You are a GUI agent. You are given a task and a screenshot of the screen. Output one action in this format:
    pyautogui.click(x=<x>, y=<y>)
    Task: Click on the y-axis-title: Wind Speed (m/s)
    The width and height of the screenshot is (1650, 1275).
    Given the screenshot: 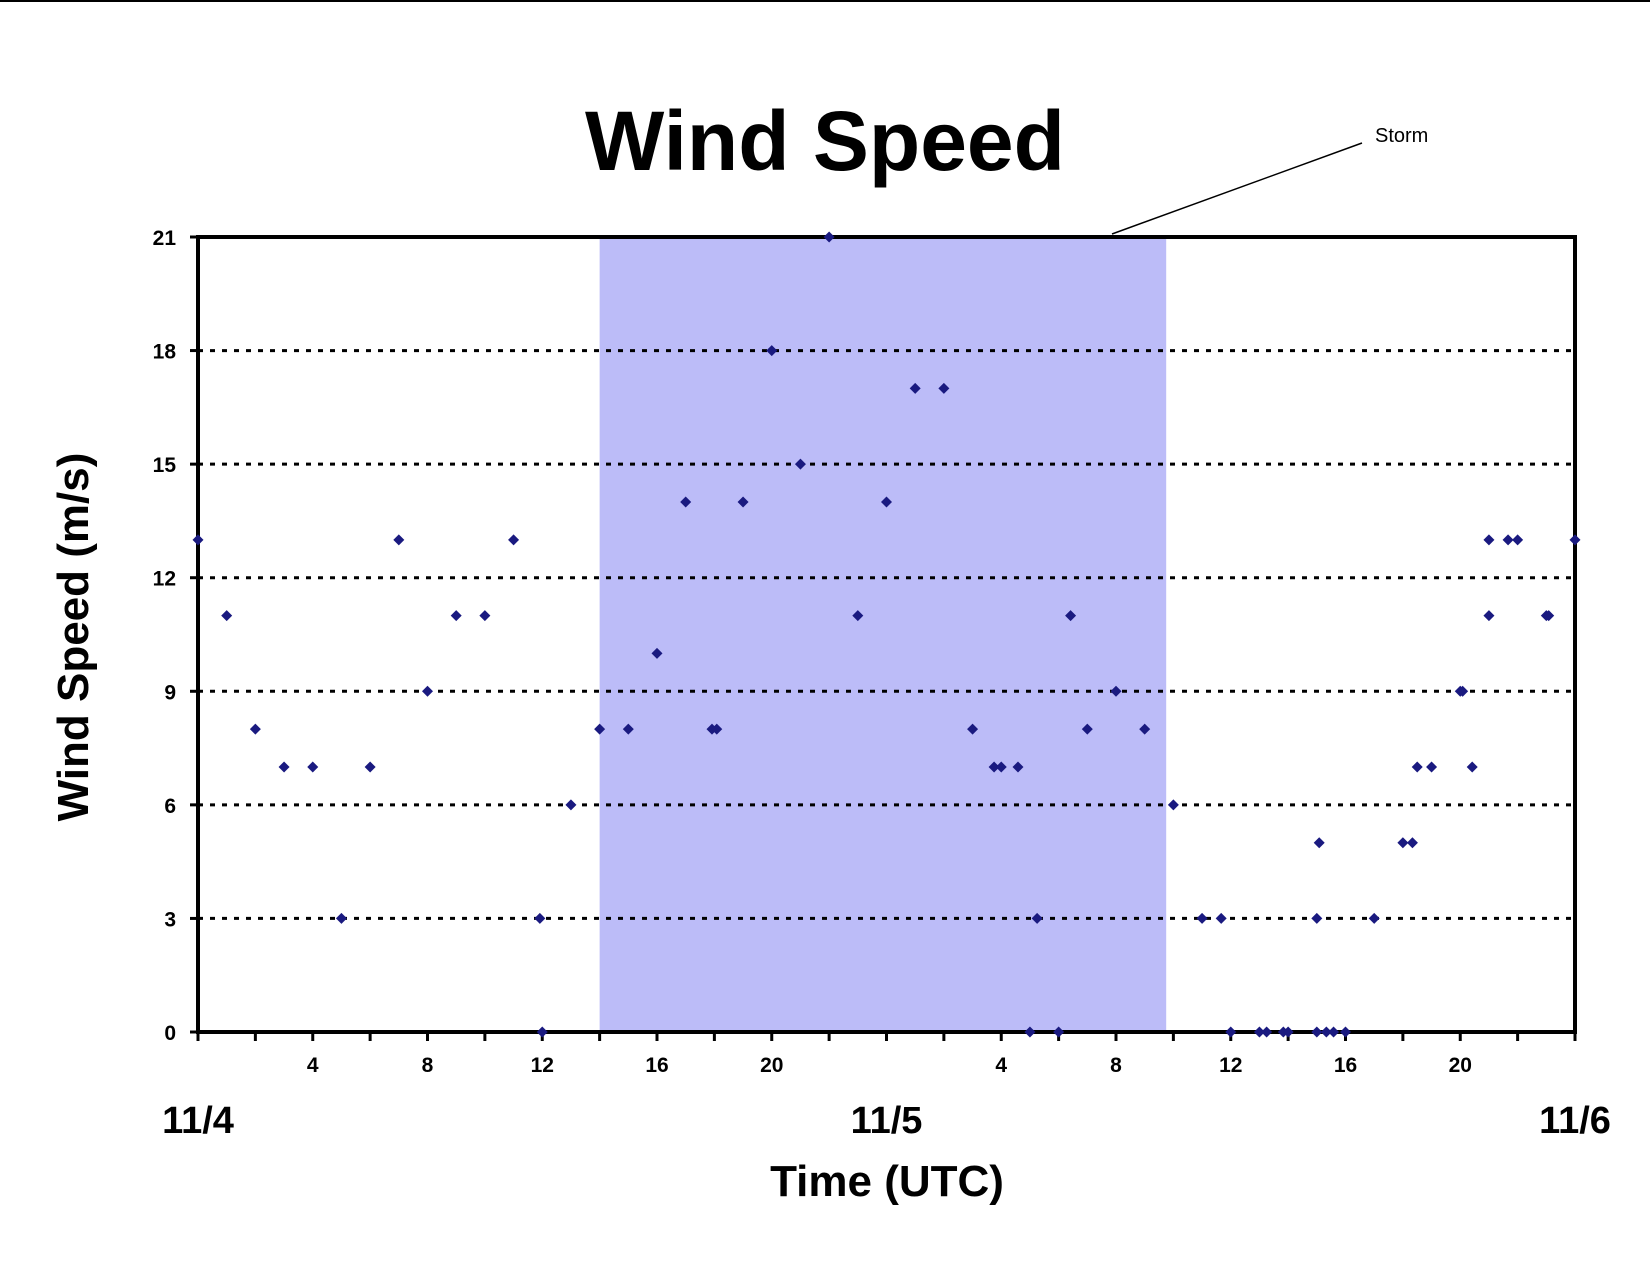 What is the action you would take?
    pyautogui.click(x=73, y=637)
    